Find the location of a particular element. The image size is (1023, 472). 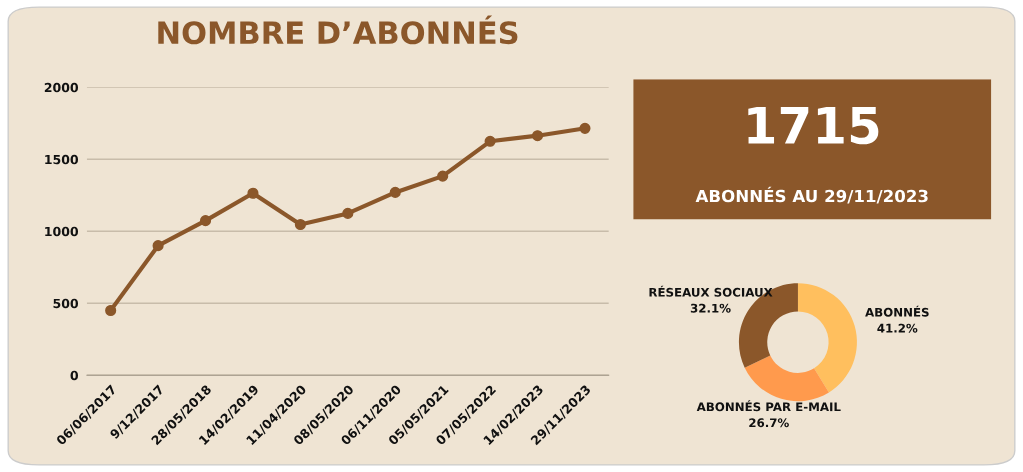

data-label: 32.1% is located at coordinates (710, 308).